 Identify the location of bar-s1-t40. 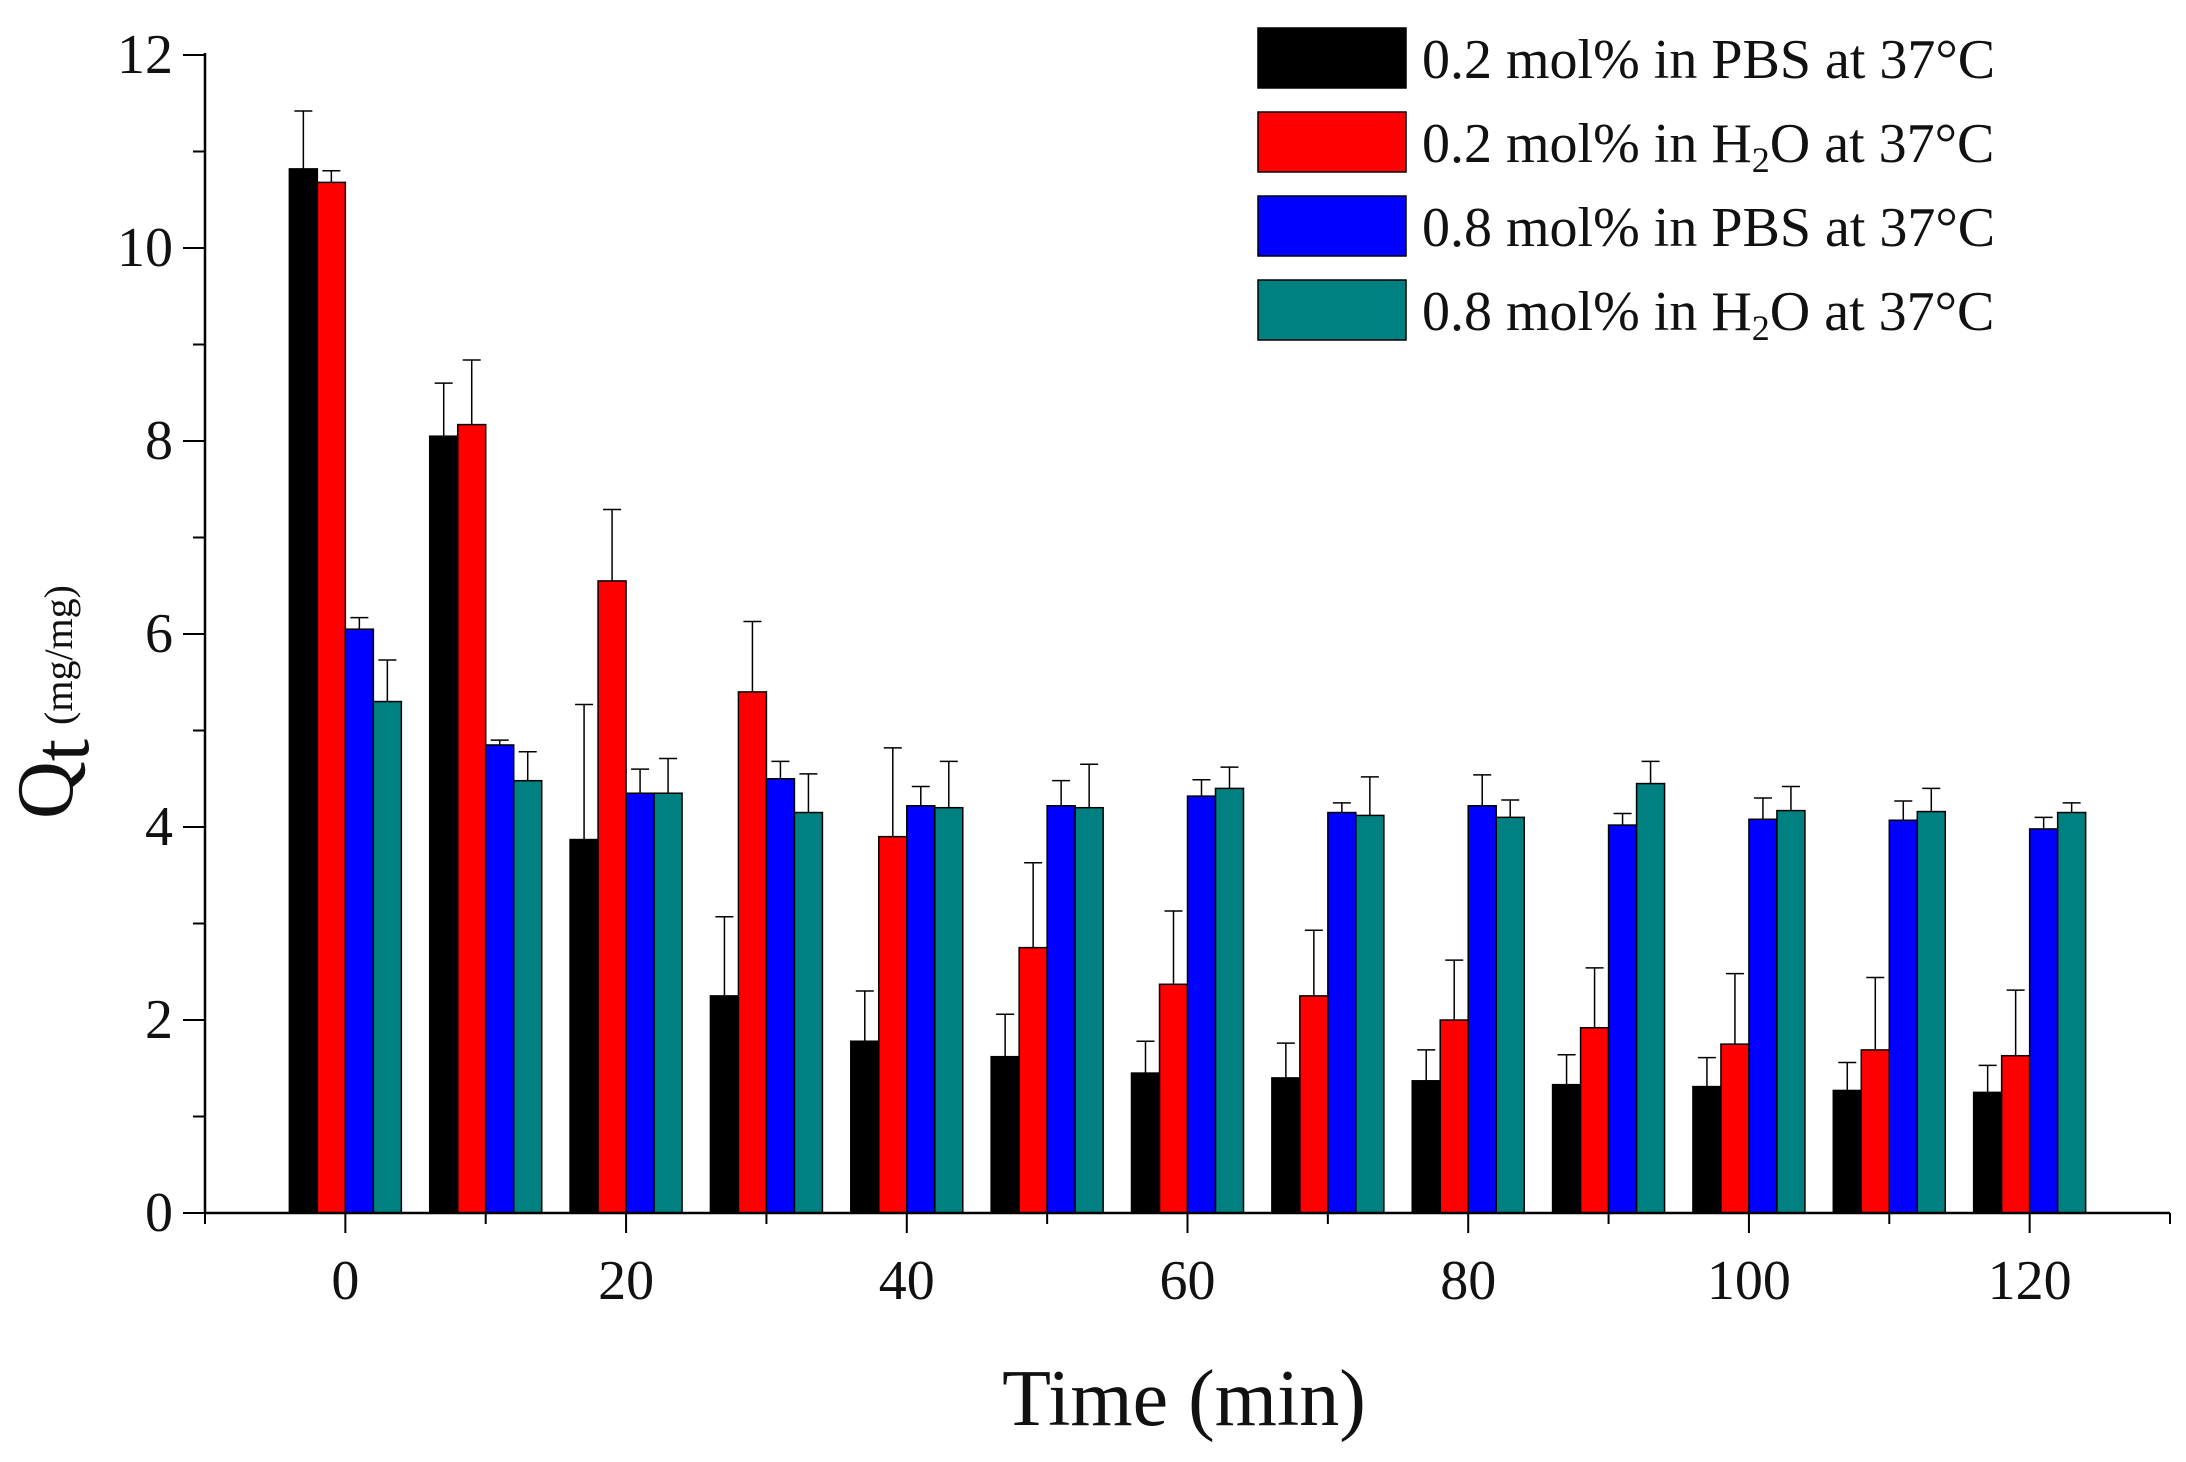
(893, 1024).